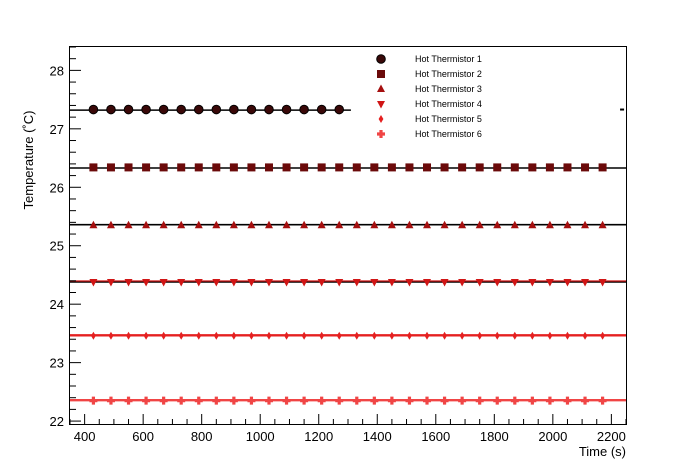  What do you see at coordinates (448, 89) in the screenshot?
I see `legend-label: Hot Thermistor 3` at bounding box center [448, 89].